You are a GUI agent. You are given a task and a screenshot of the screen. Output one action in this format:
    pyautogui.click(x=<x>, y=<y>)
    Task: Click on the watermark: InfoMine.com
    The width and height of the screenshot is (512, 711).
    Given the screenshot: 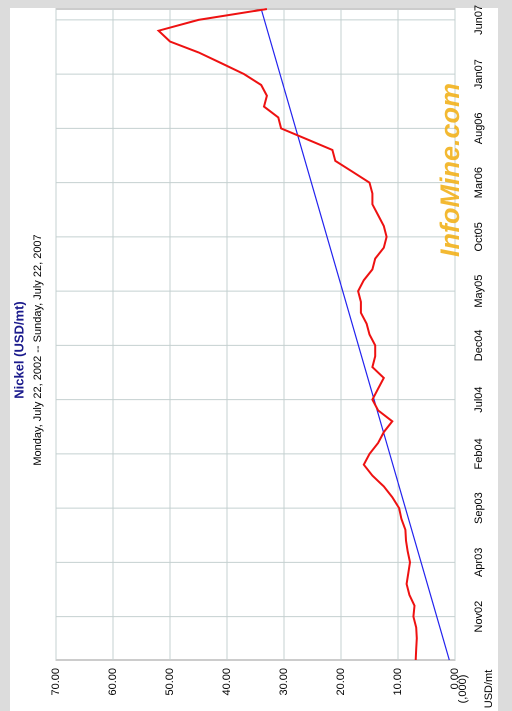 What is the action you would take?
    pyautogui.click(x=450, y=170)
    